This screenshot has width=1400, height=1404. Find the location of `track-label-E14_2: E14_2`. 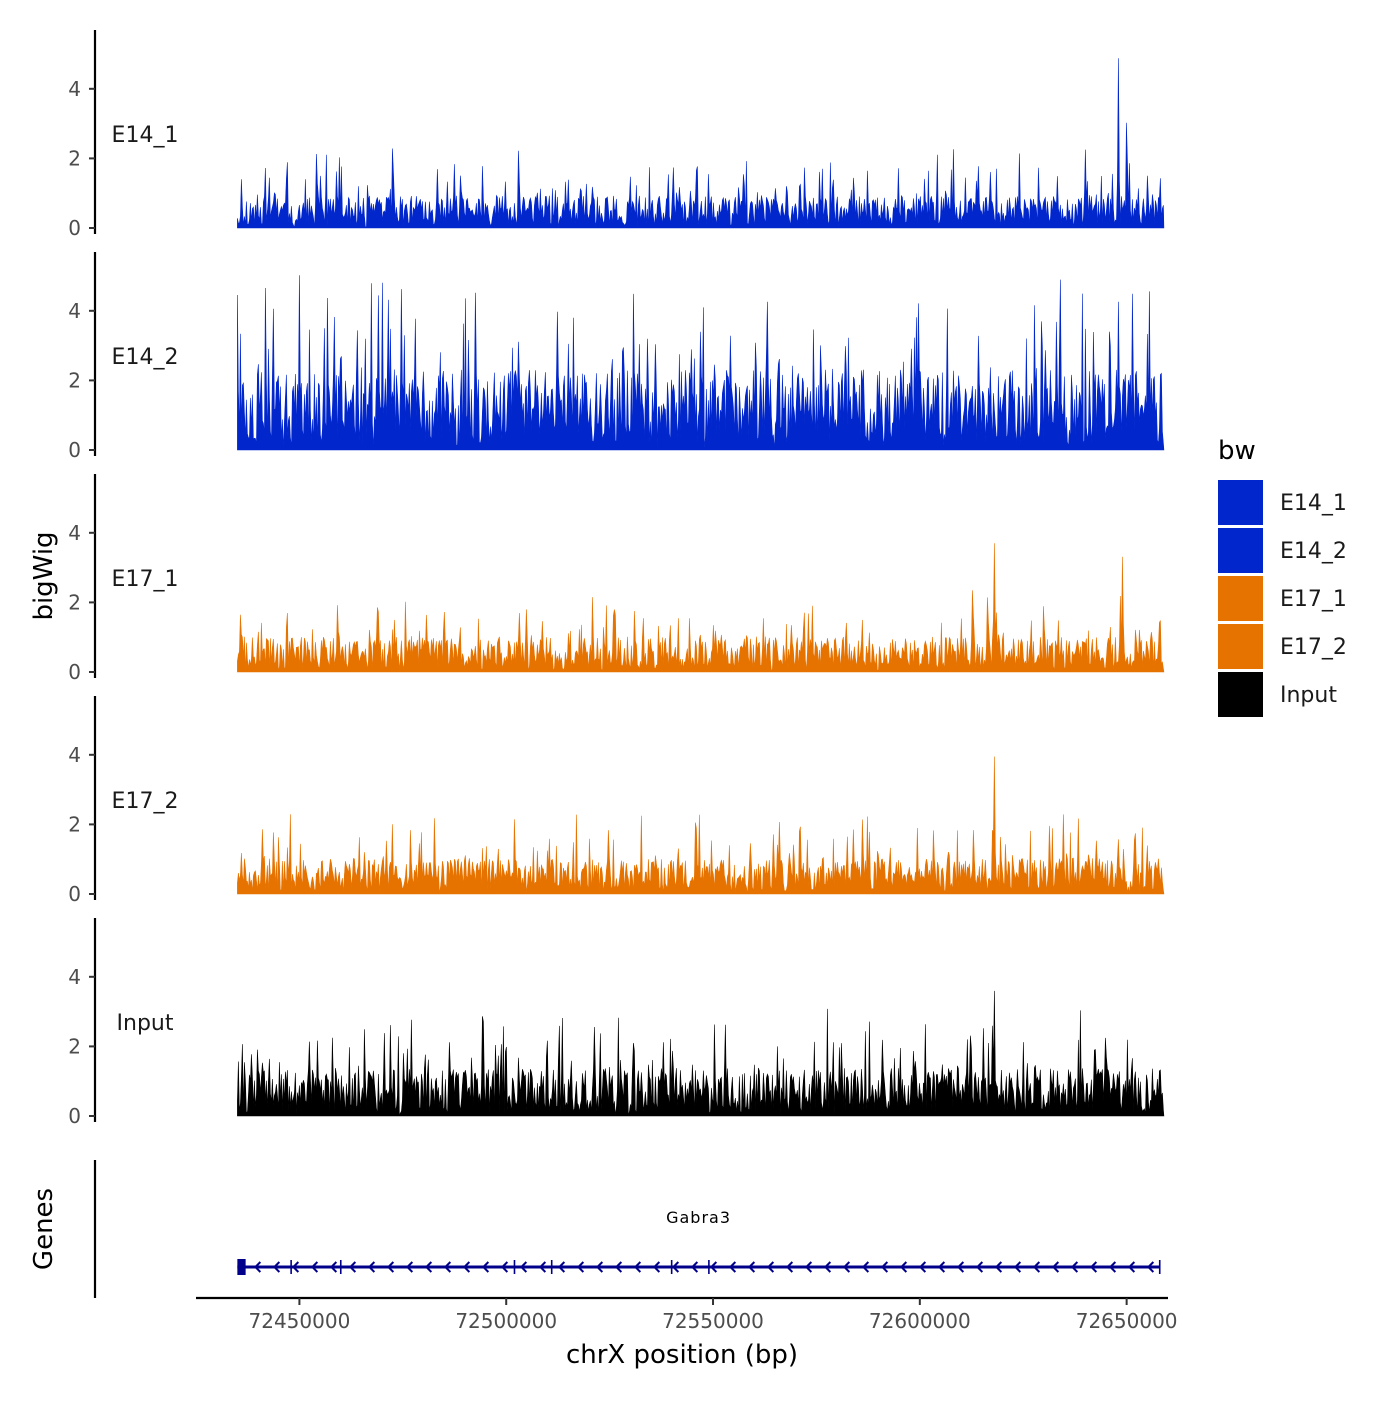

track-label-E14_2: E14_2 is located at coordinates (145, 357).